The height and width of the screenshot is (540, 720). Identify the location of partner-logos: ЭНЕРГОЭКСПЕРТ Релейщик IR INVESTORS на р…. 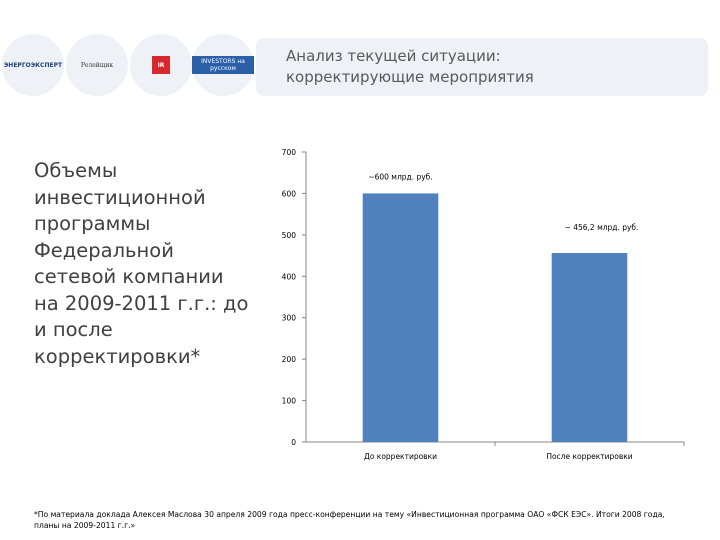
(130, 65).